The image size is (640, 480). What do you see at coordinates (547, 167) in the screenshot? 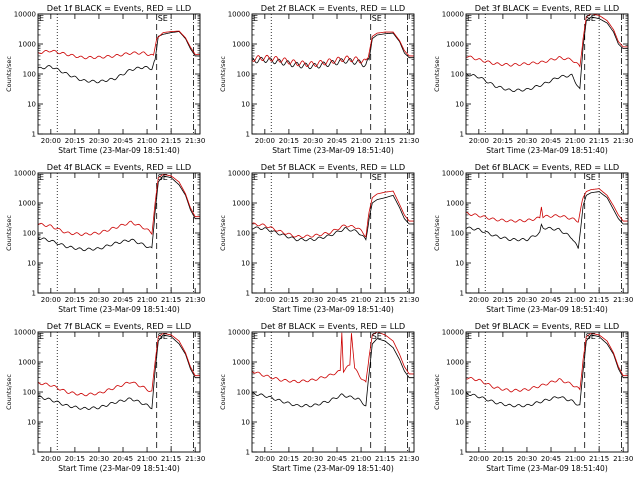
I see `panel-title: Det 6f BLACK = Events, RED = LLD` at bounding box center [547, 167].